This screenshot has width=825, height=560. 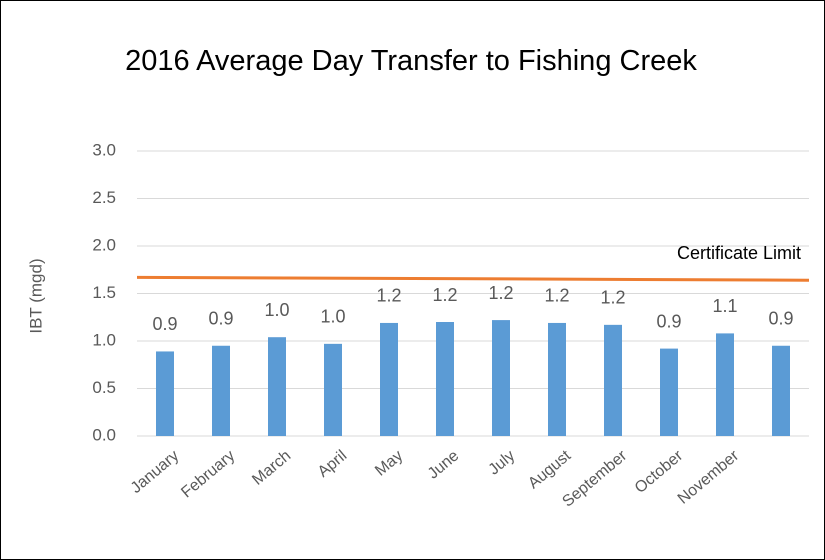 What do you see at coordinates (104, 244) in the screenshot?
I see `y-tick-label: 2.0` at bounding box center [104, 244].